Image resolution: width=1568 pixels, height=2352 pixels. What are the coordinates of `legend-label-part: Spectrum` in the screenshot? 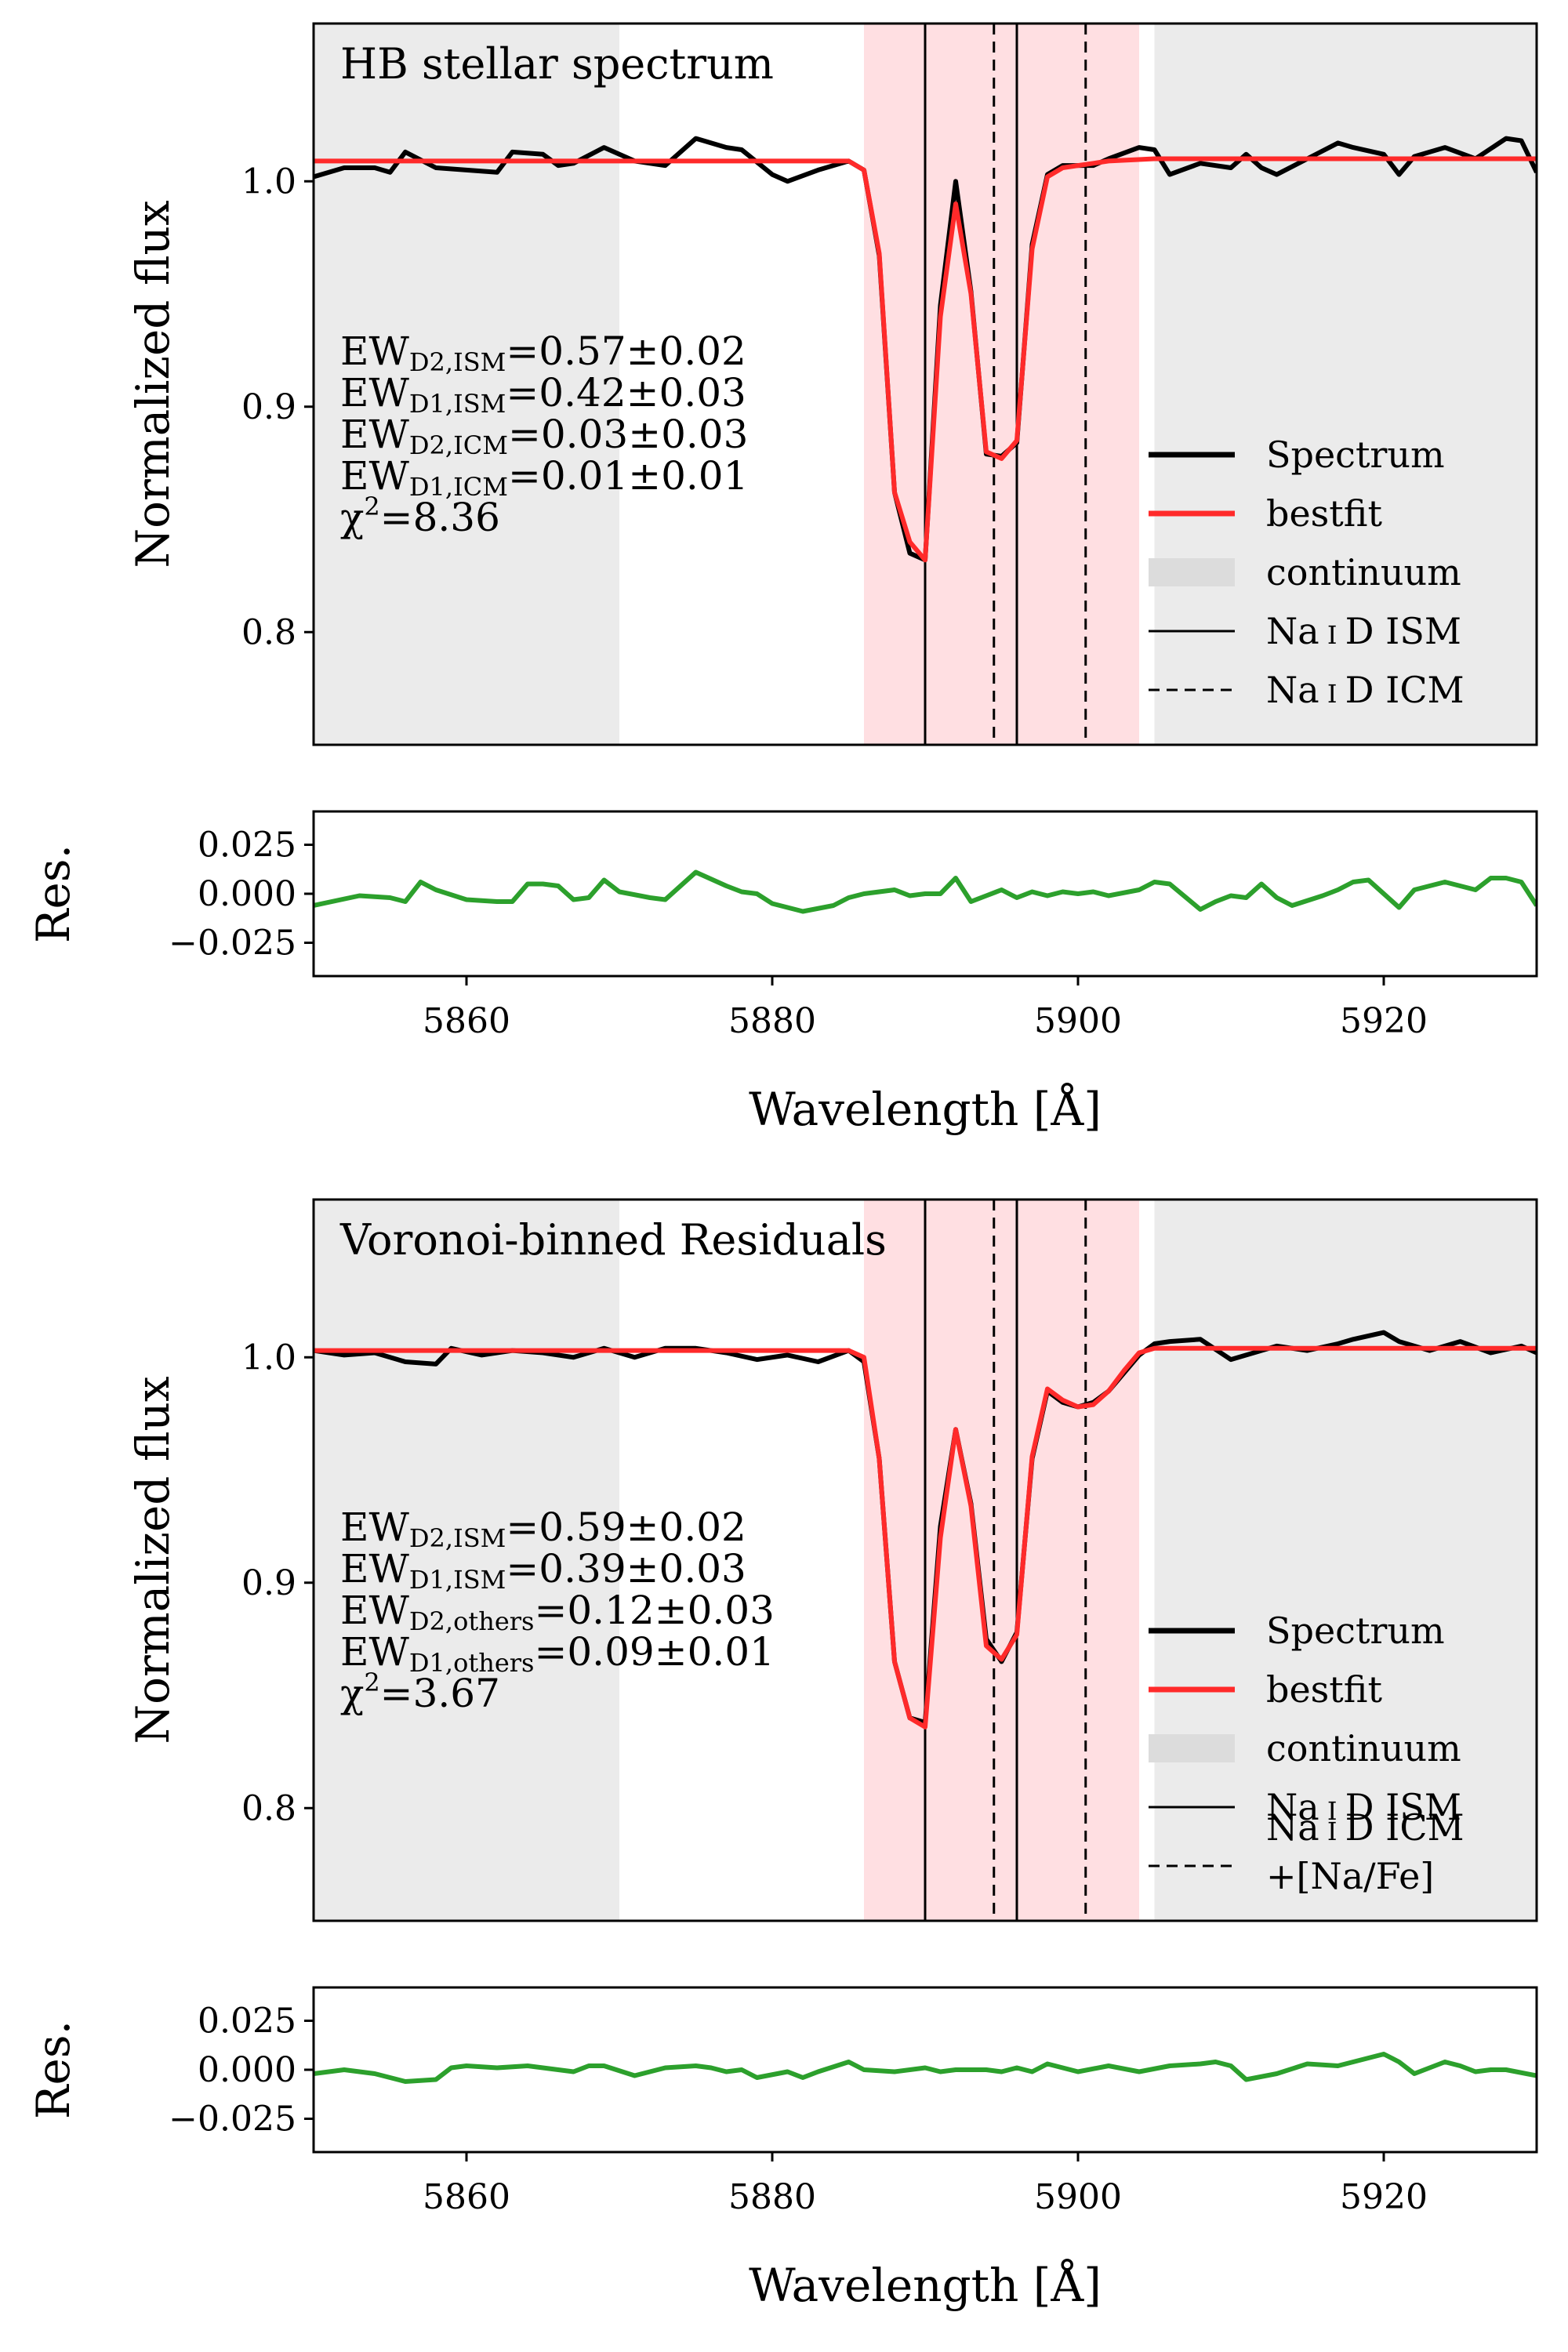 It's located at (1355, 455).